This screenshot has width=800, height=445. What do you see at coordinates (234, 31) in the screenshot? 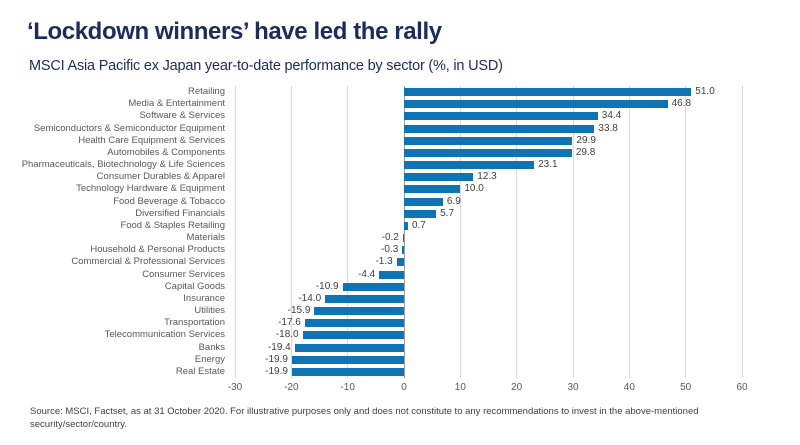
I see `page-title: ‘Lockdown winners’ have led the rally` at bounding box center [234, 31].